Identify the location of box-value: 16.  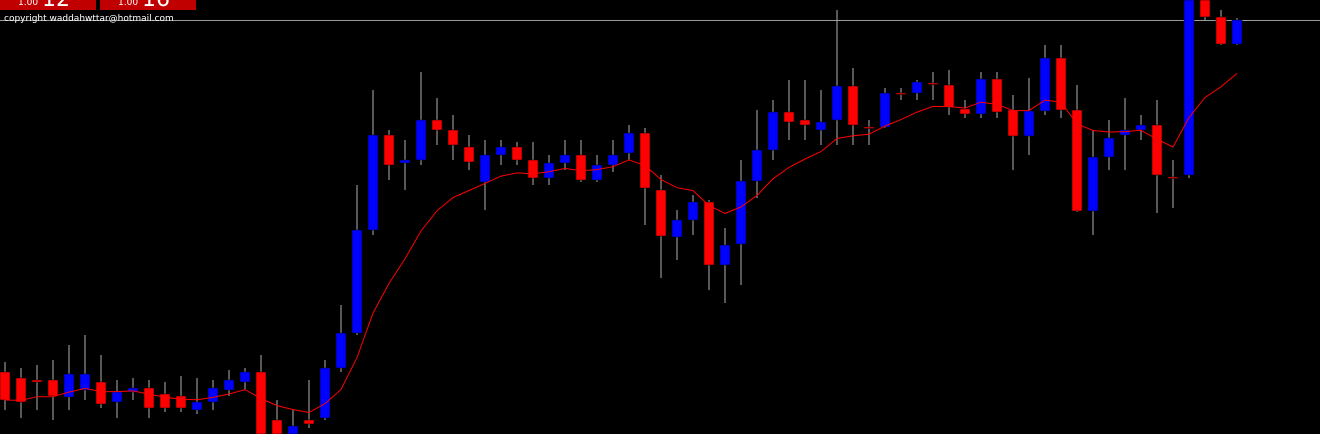
(156, 6).